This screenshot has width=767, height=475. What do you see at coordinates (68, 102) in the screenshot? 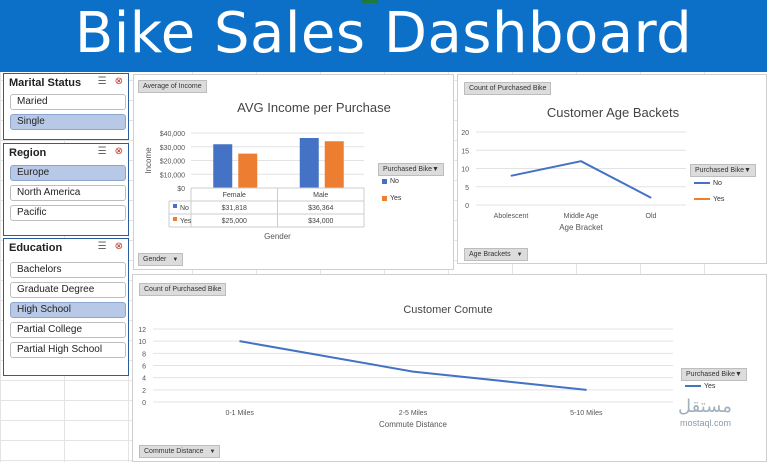
I see `slicer-item-maried: Maried` at bounding box center [68, 102].